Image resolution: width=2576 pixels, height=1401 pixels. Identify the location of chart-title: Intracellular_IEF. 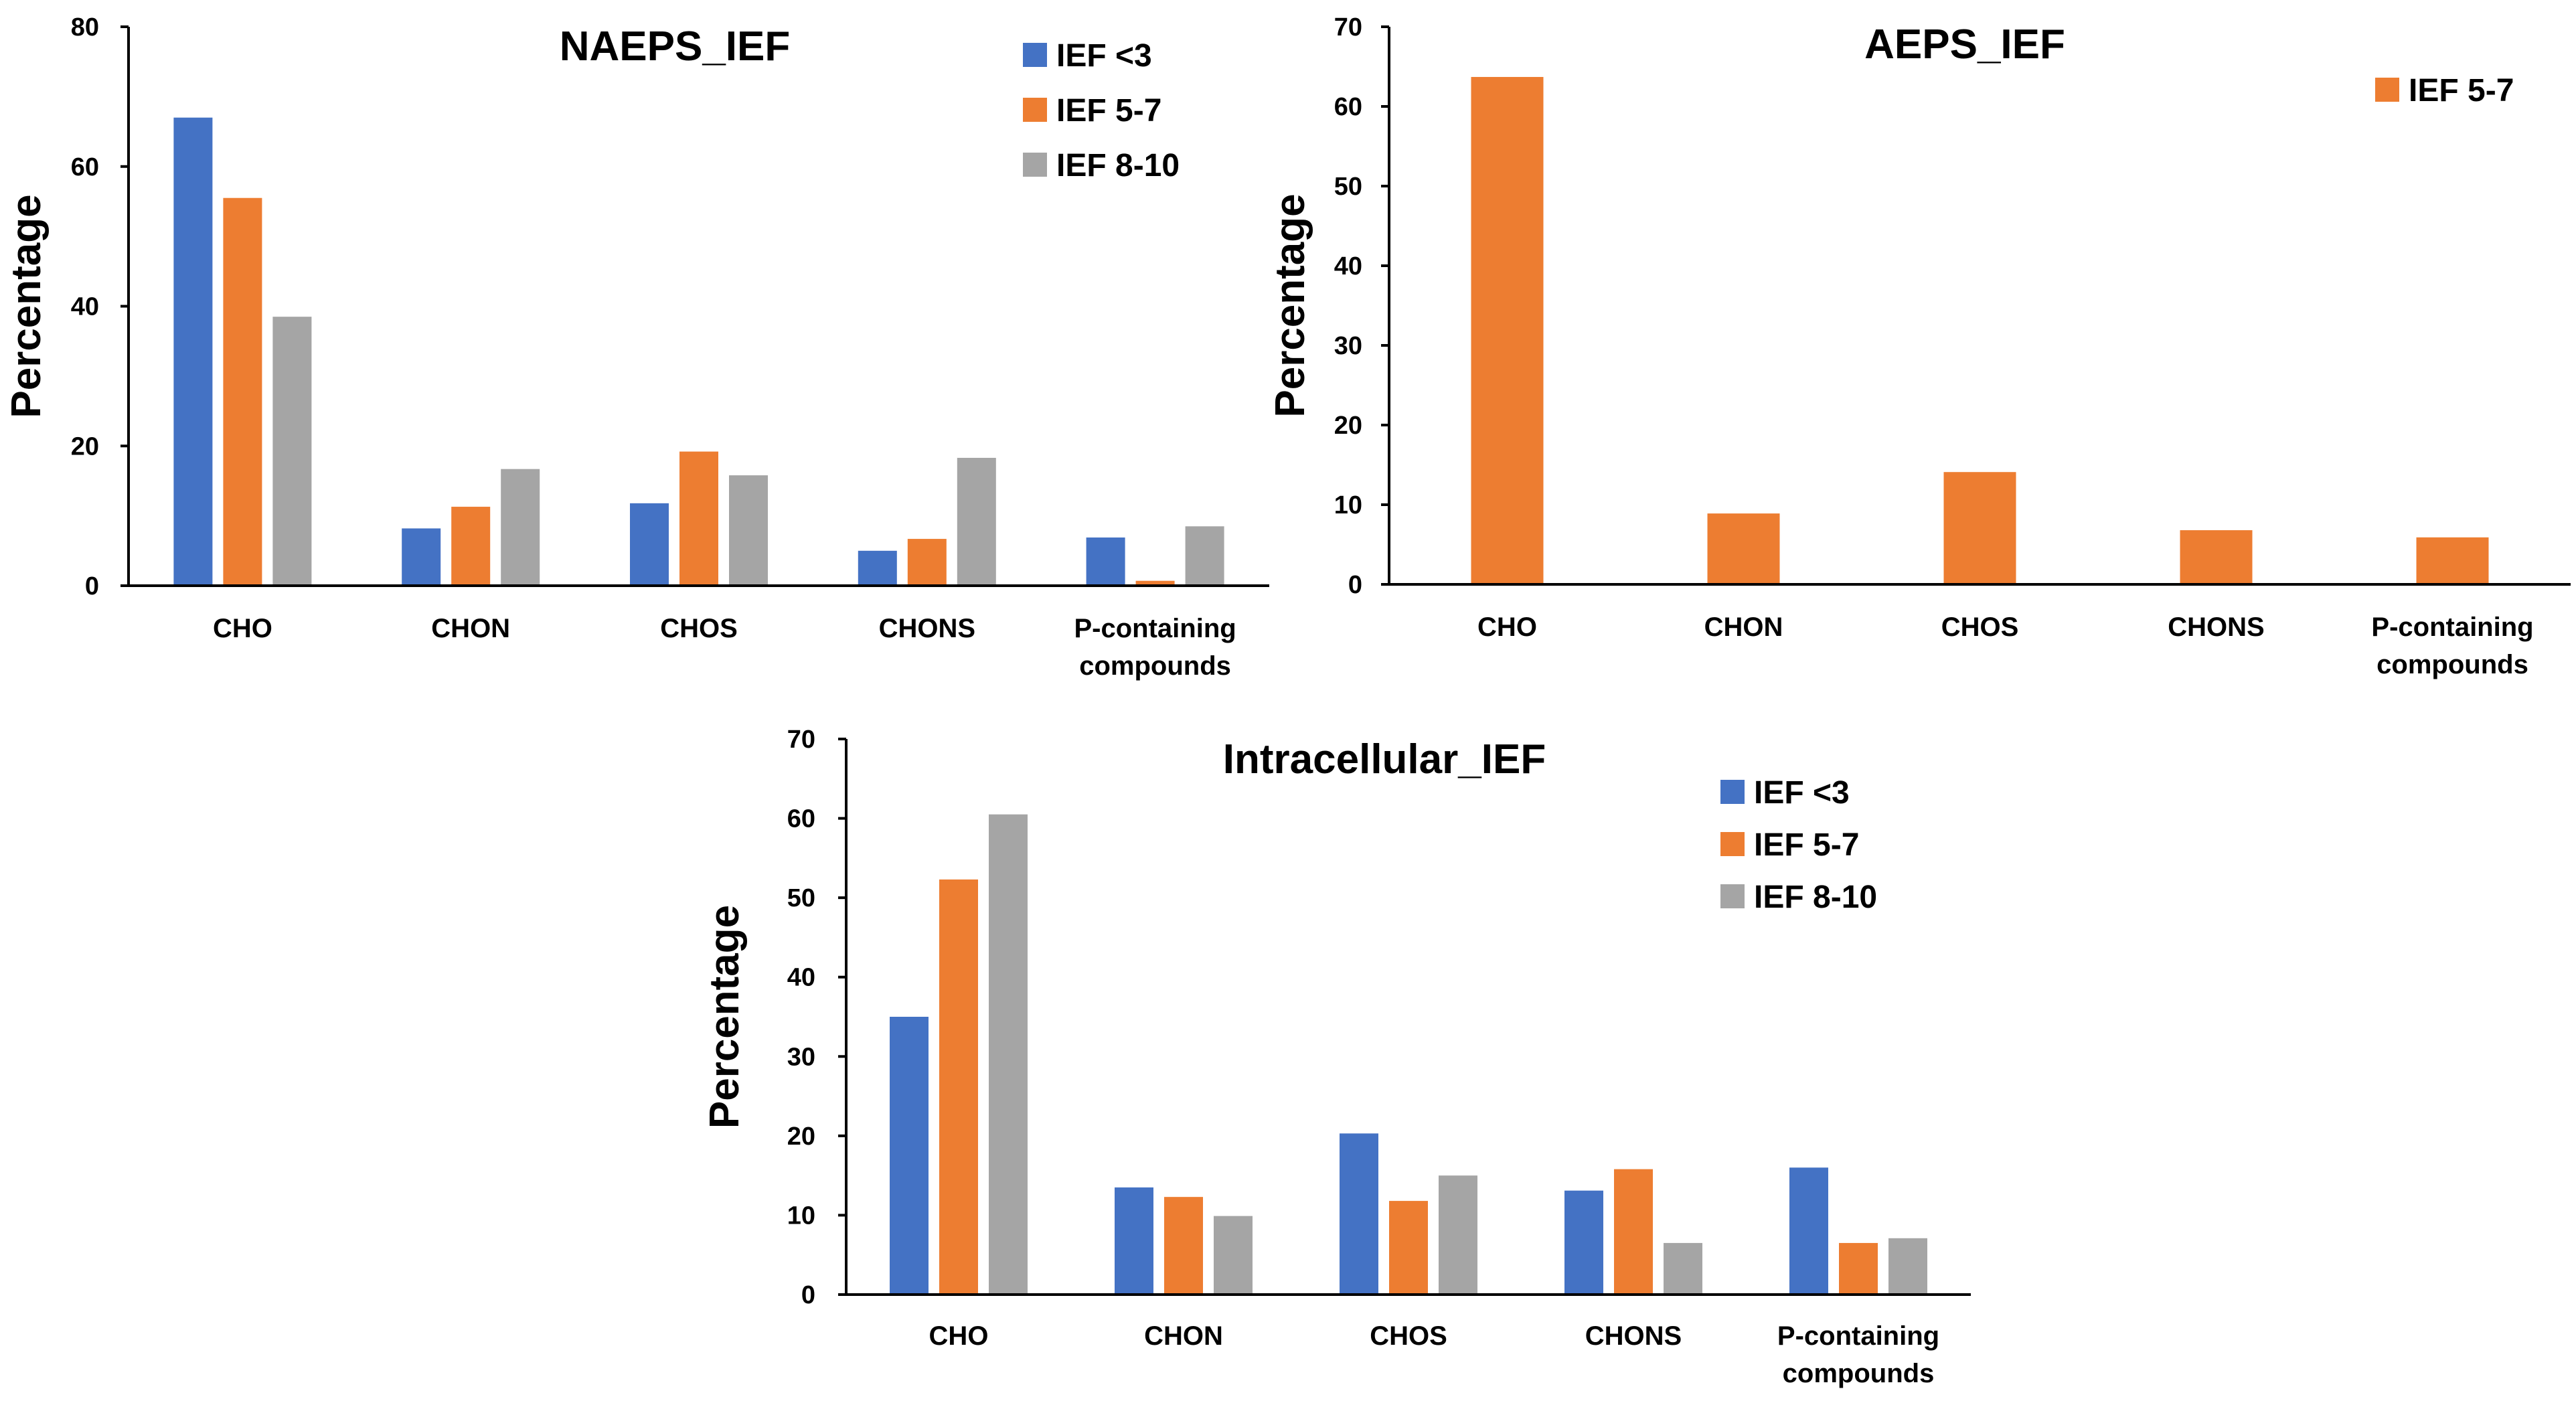
(1385, 759).